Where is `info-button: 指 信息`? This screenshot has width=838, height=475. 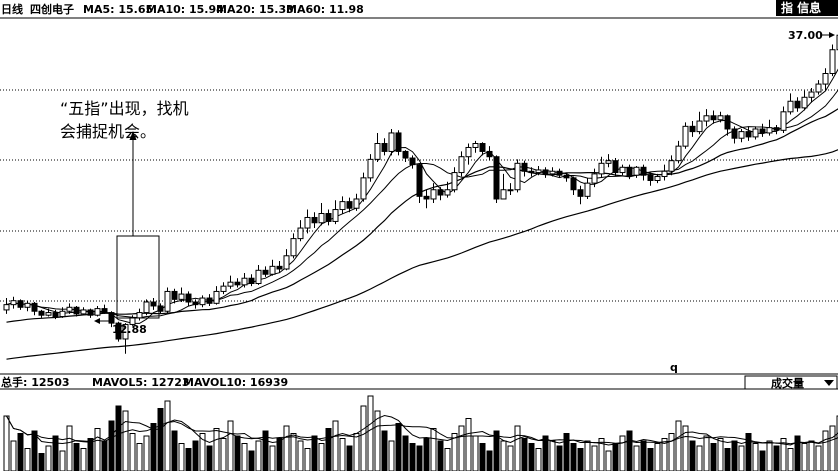 info-button: 指 信息 is located at coordinates (807, 8).